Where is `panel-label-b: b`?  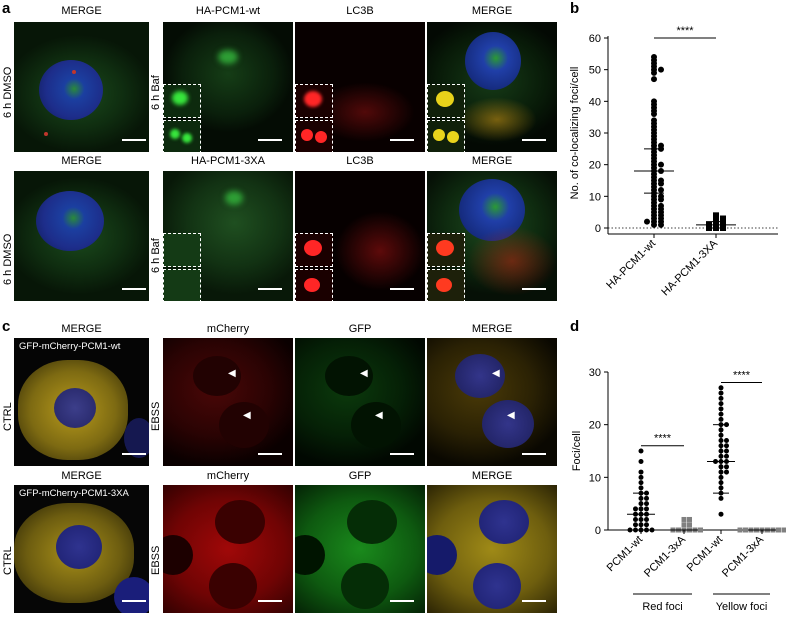
panel-label-b: b is located at coordinates (575, 8).